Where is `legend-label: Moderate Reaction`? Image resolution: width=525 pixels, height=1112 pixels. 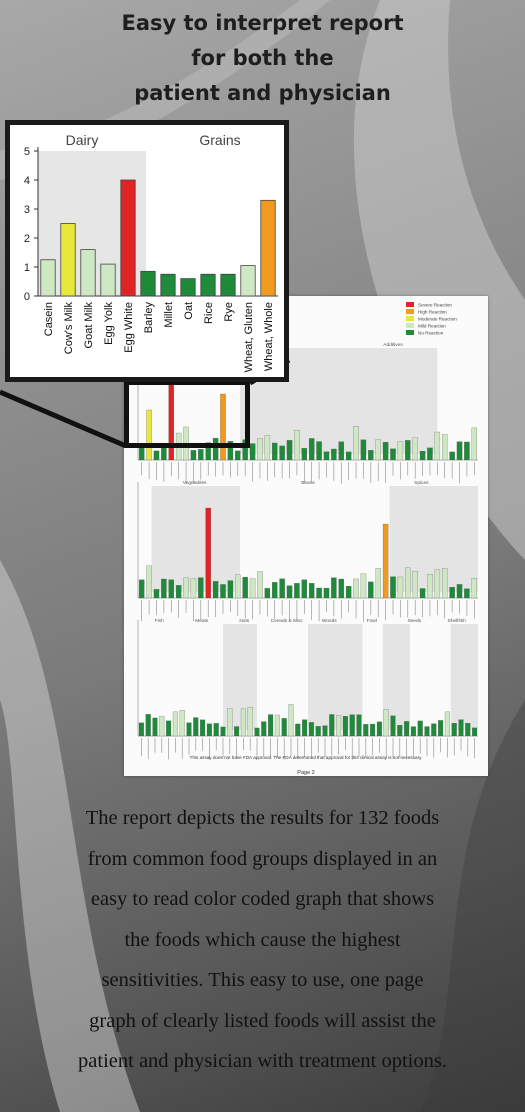 legend-label: Moderate Reaction is located at coordinates (437, 319).